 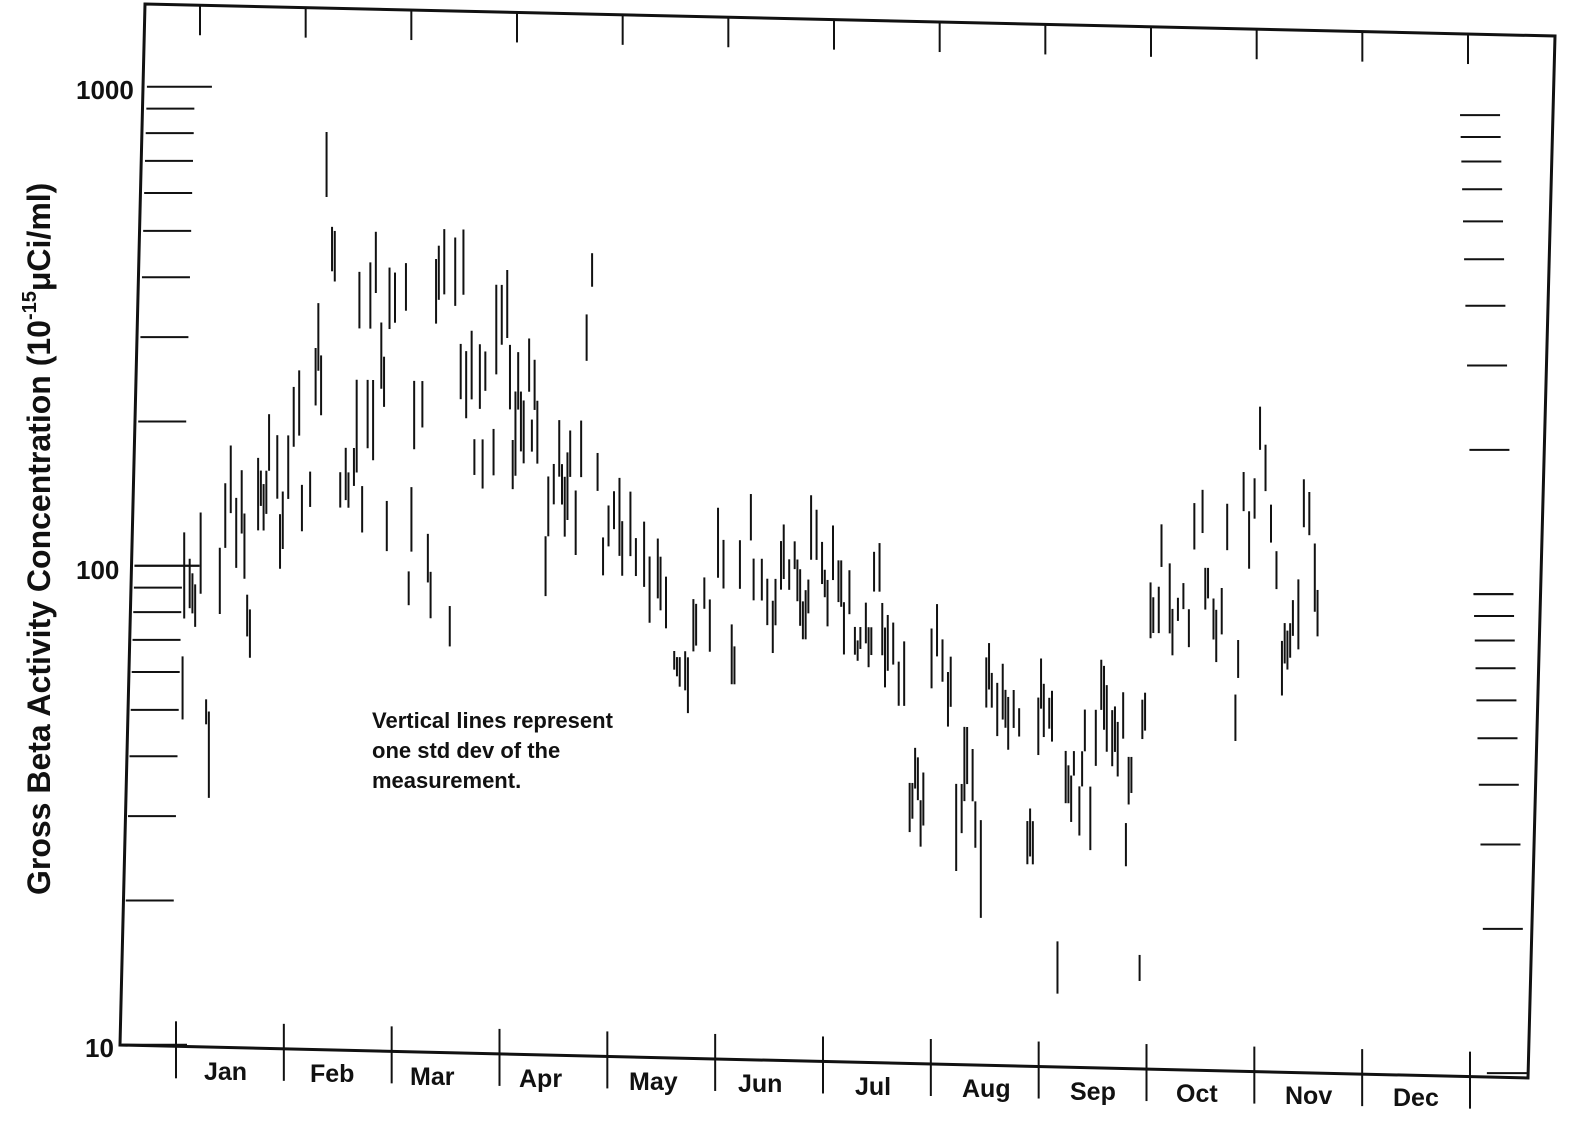 I want to click on x-tick-label-aug: Aug, so click(x=986, y=1089).